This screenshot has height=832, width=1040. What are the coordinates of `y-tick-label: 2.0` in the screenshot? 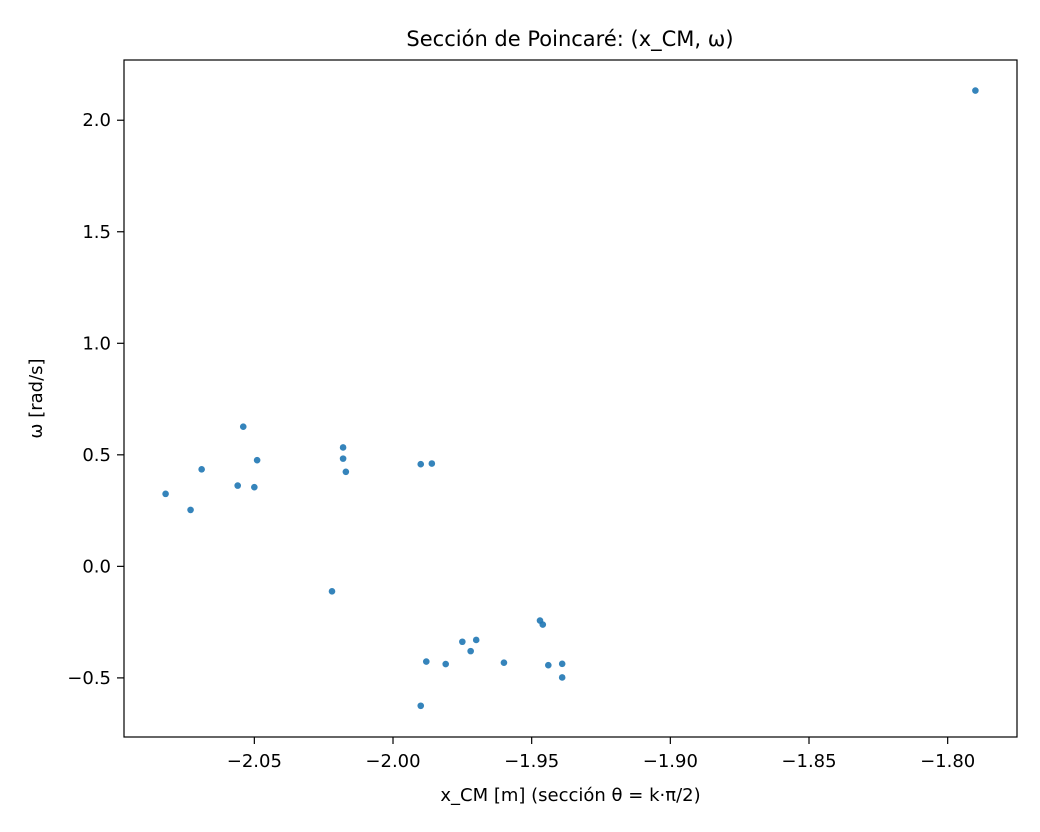 It's located at (96, 120).